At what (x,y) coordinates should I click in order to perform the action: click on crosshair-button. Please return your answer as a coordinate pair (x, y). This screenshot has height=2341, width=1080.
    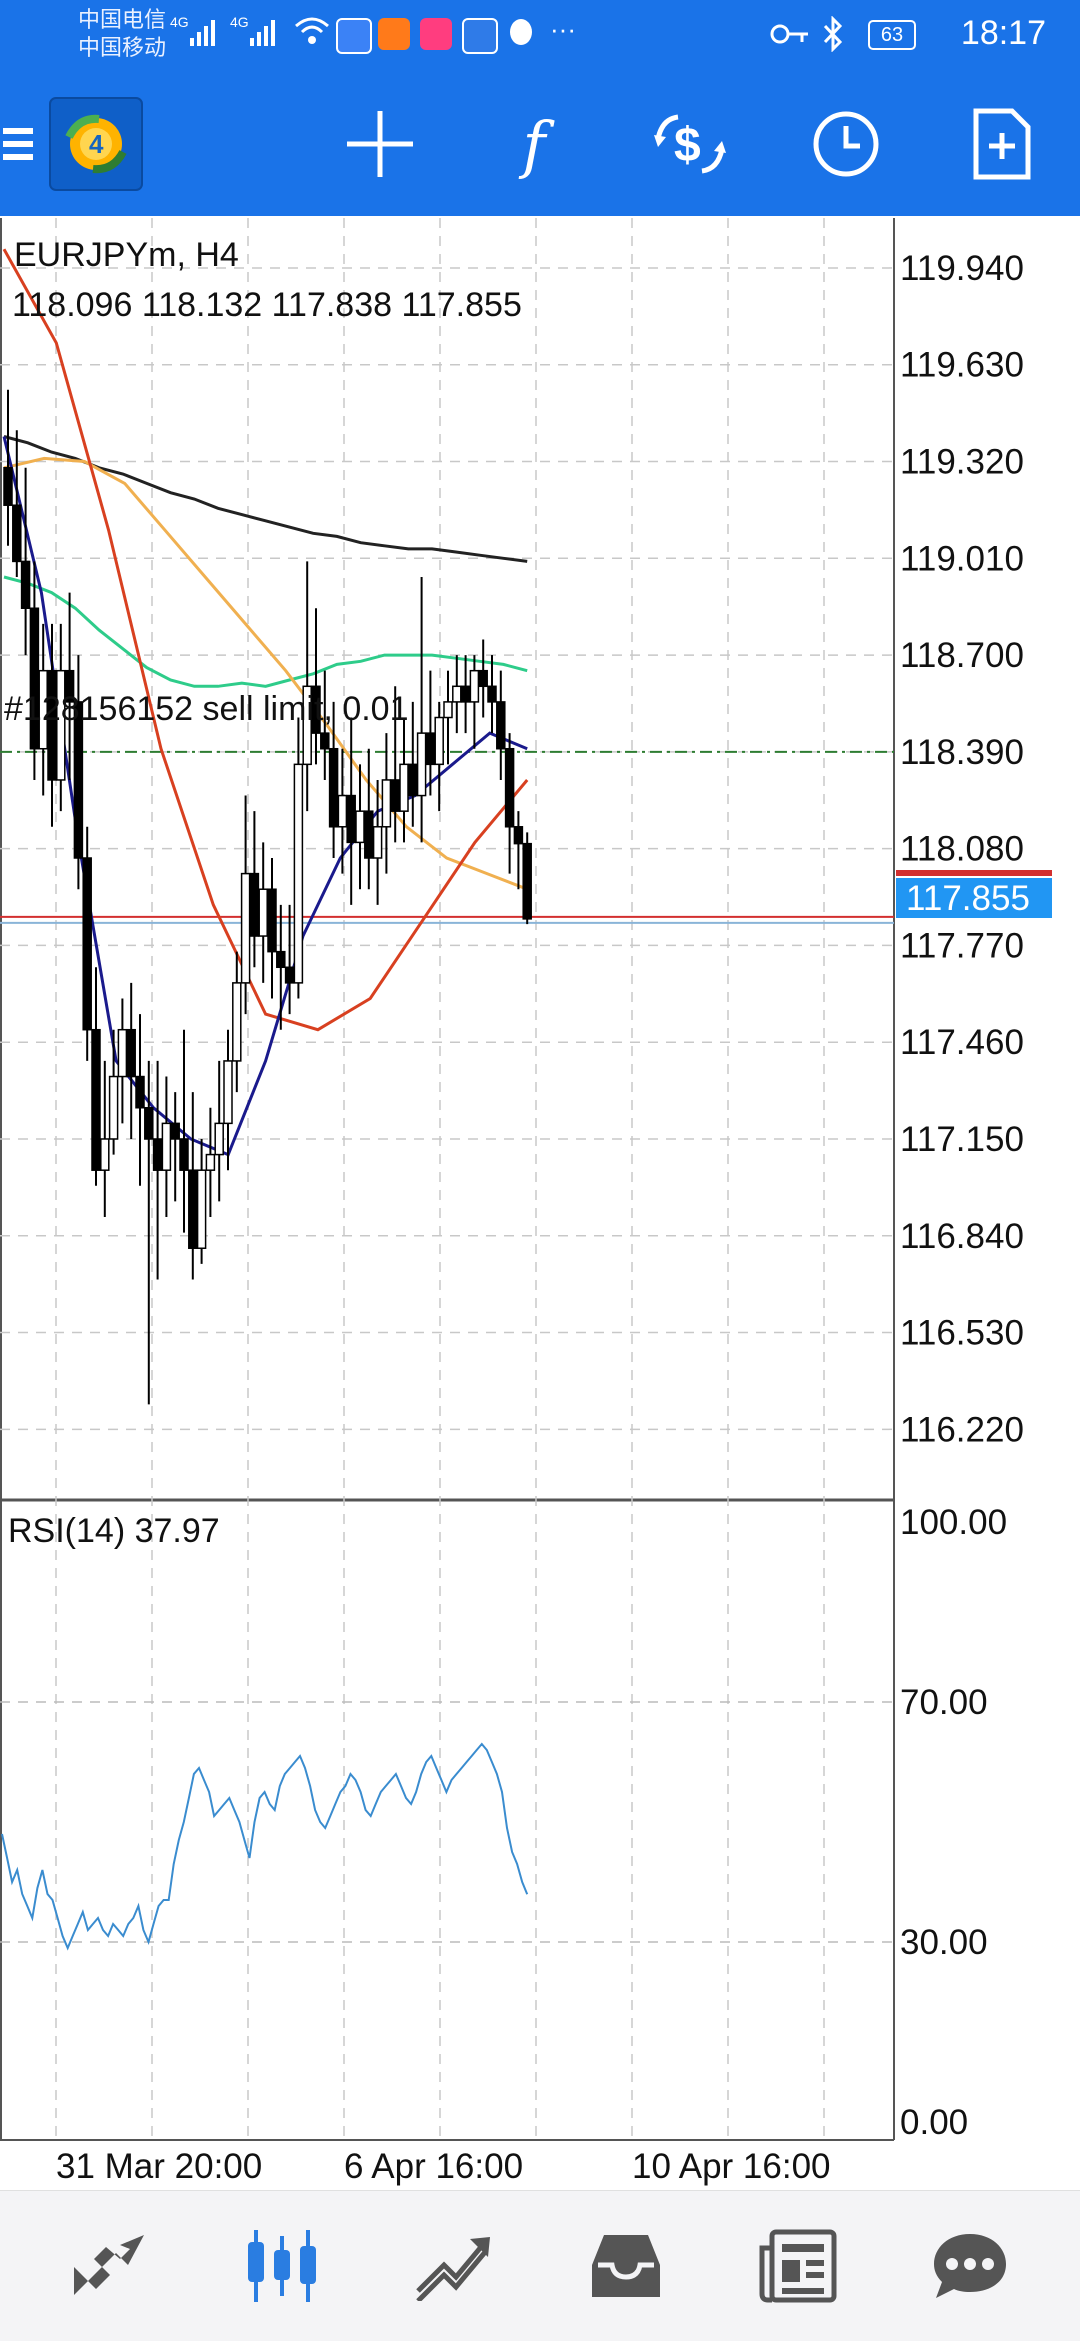
    Looking at the image, I should click on (380, 144).